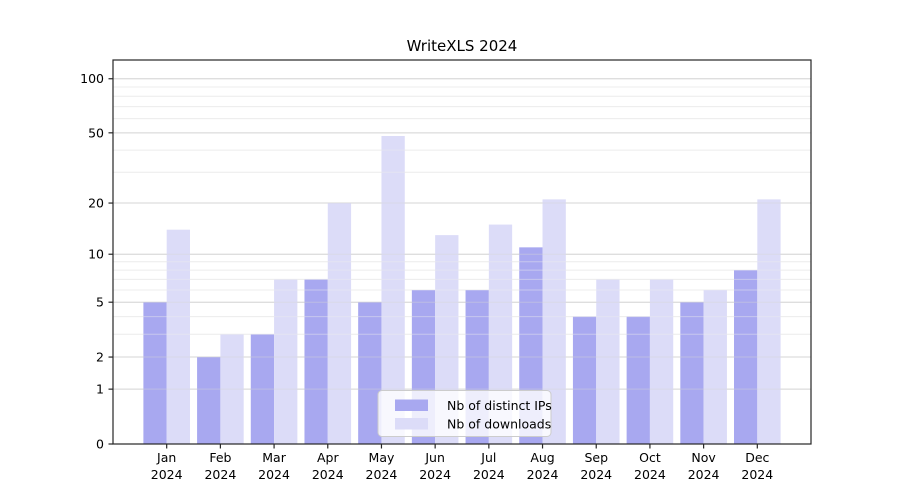 The height and width of the screenshot is (500, 900). Describe the element at coordinates (100, 302) in the screenshot. I see `y-tick-label: 5` at that location.